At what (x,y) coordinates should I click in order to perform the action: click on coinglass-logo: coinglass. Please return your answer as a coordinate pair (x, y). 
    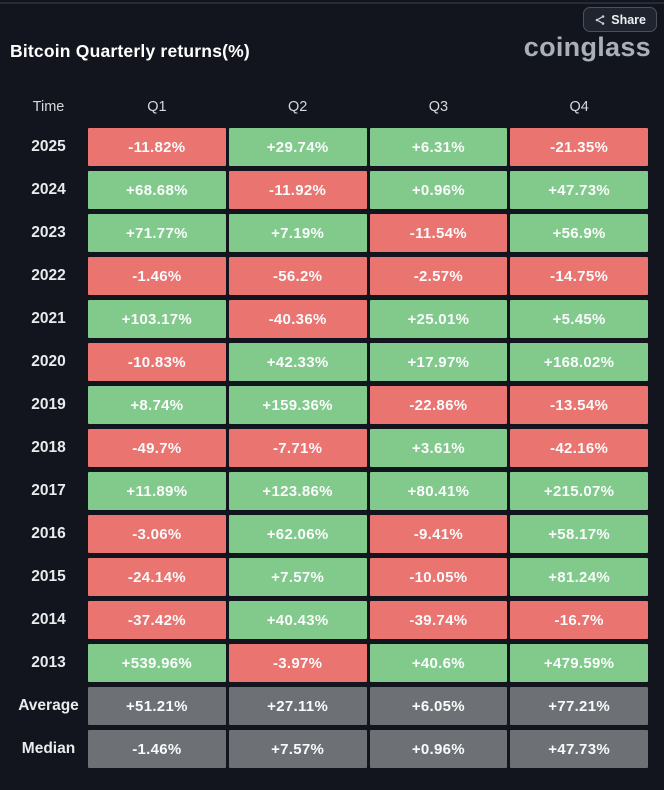
    Looking at the image, I should click on (587, 47).